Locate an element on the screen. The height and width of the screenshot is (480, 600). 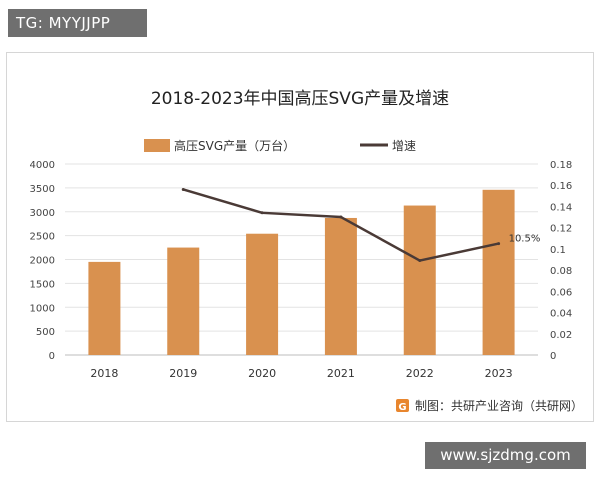
x-tick-label: 2018 is located at coordinates (104, 373).